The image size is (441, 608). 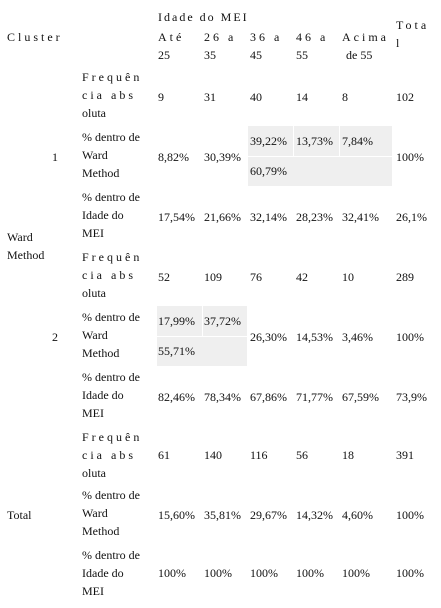 What do you see at coordinates (171, 46) in the screenshot?
I see `header-col-ate: Até 25` at bounding box center [171, 46].